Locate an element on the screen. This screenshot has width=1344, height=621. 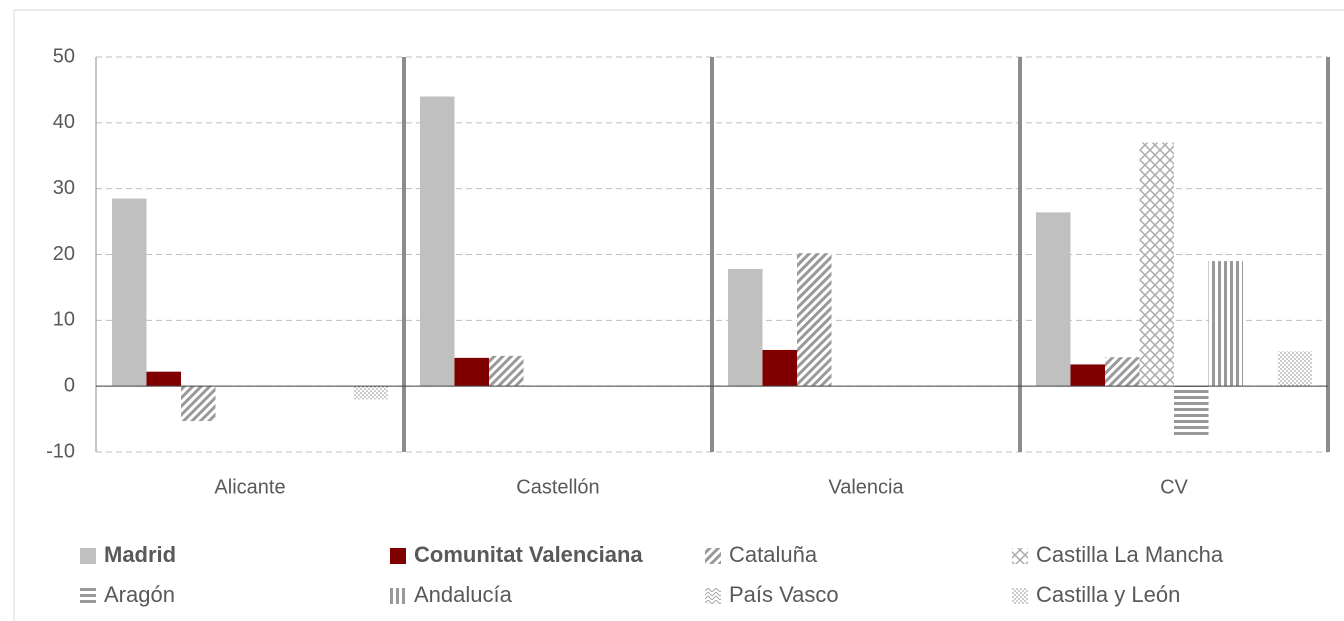
y-tick-label: 30 is located at coordinates (64, 188).